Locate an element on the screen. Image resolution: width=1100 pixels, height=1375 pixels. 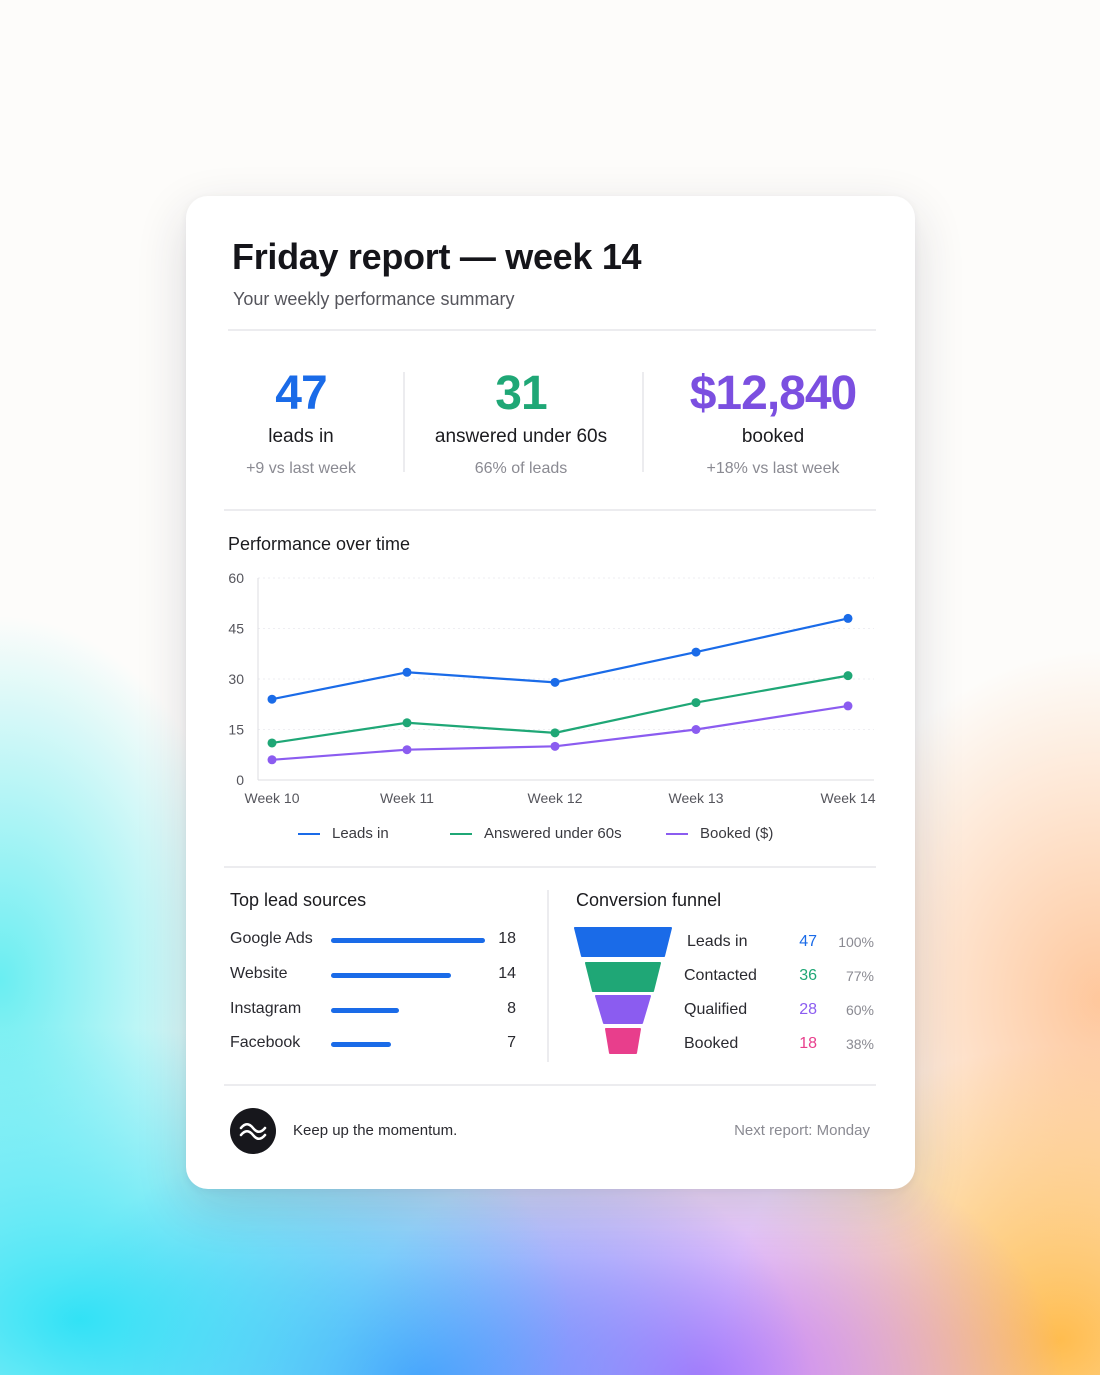
page-subtitle: Your weekly performance summary is located at coordinates (374, 299).